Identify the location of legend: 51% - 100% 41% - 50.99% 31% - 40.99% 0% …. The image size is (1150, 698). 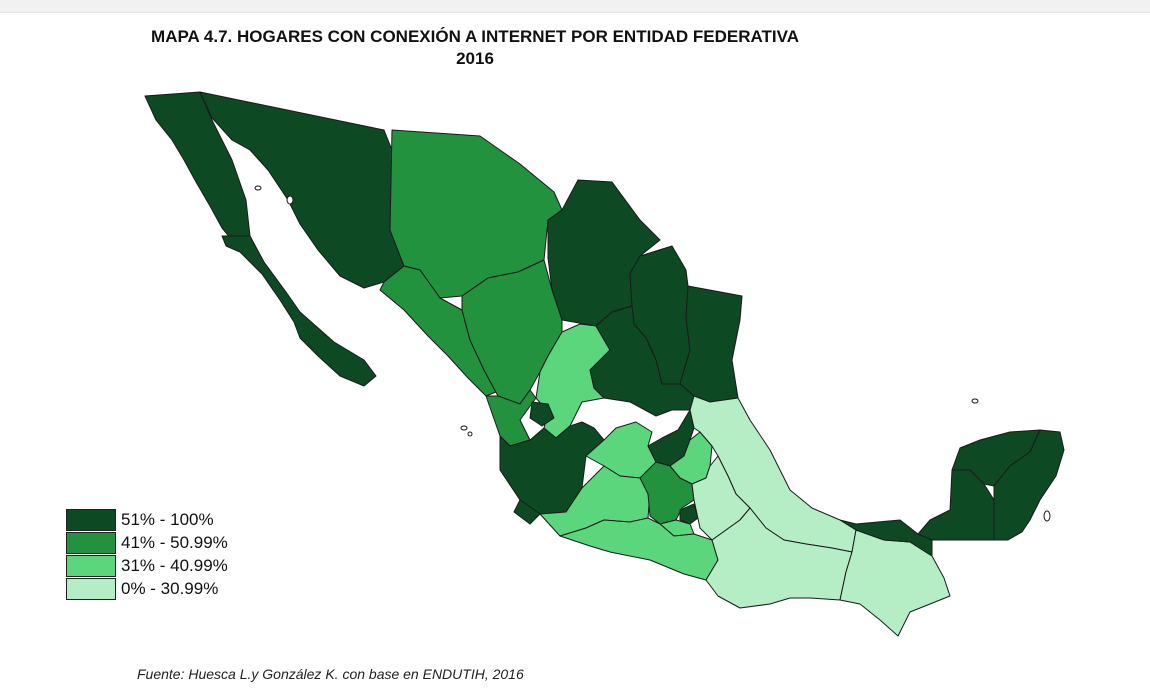
(147, 554).